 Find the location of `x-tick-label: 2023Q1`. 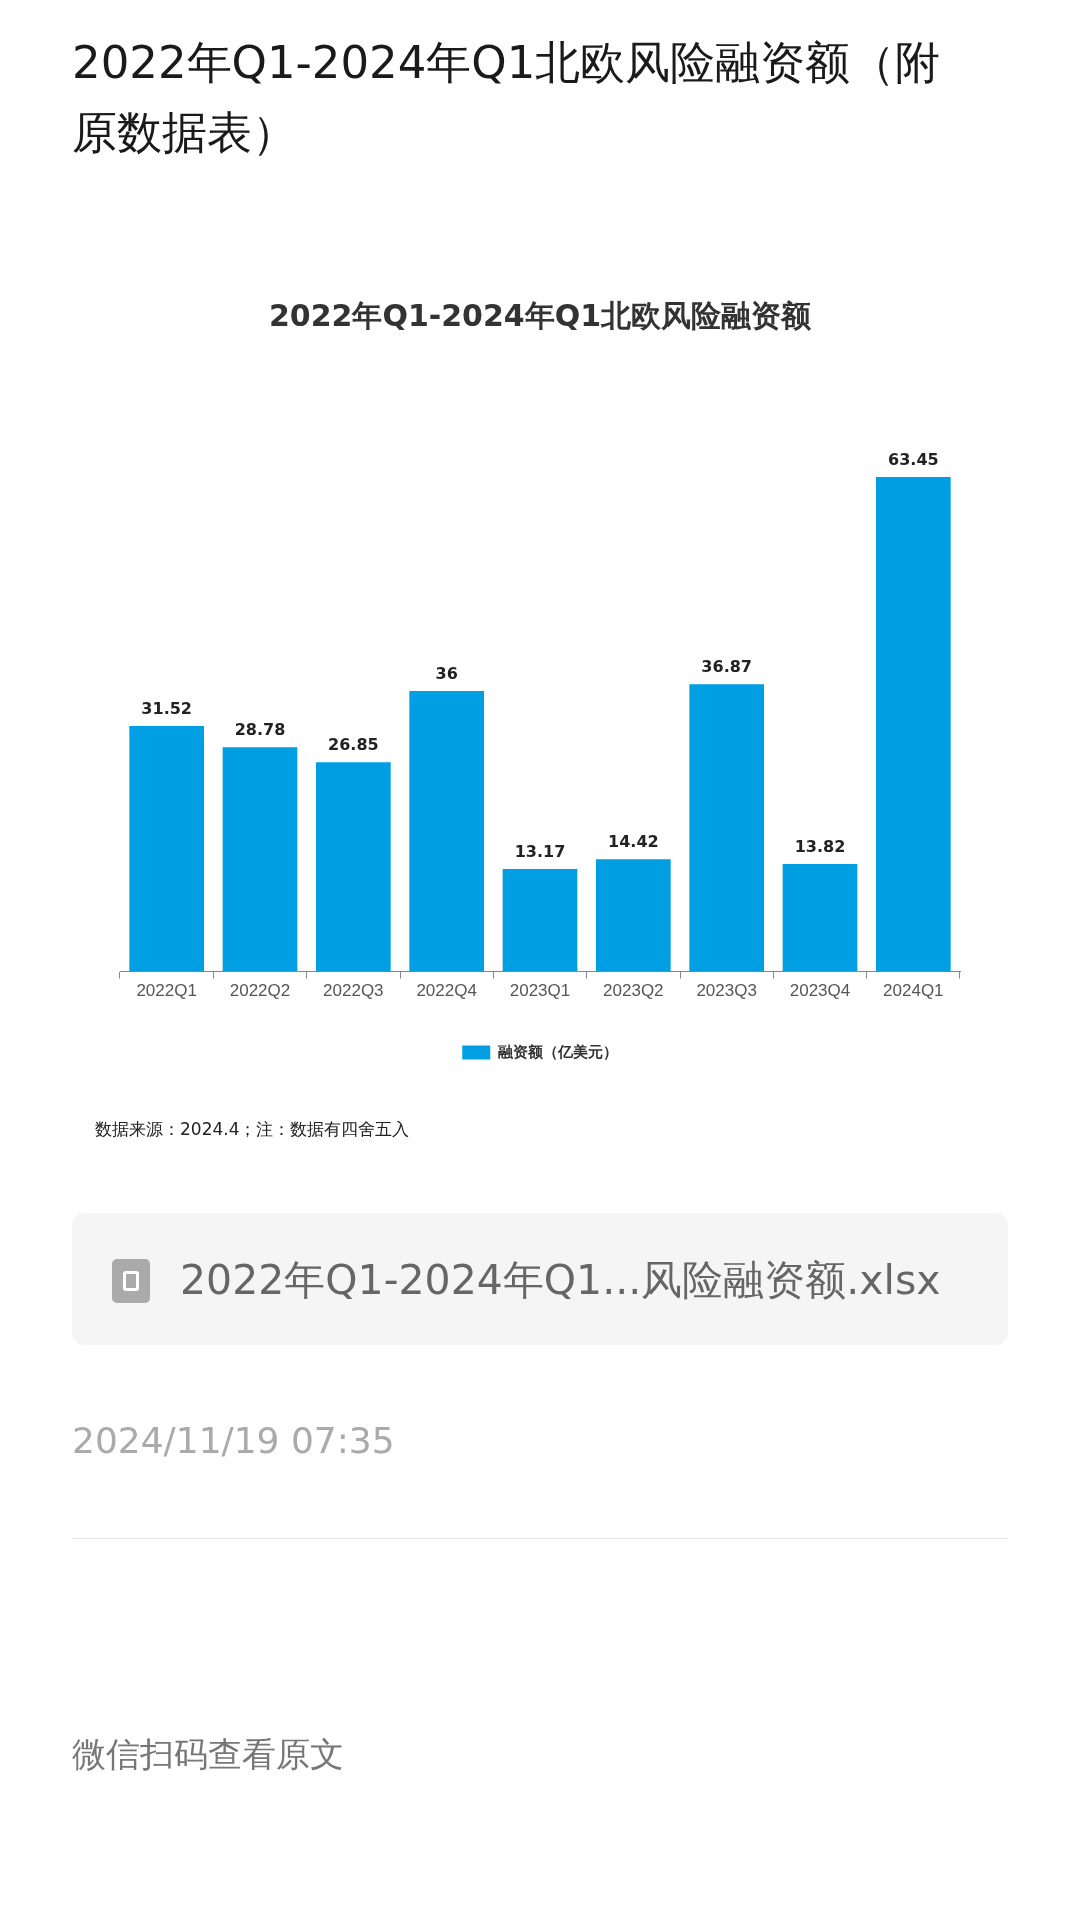

x-tick-label: 2023Q1 is located at coordinates (540, 991).